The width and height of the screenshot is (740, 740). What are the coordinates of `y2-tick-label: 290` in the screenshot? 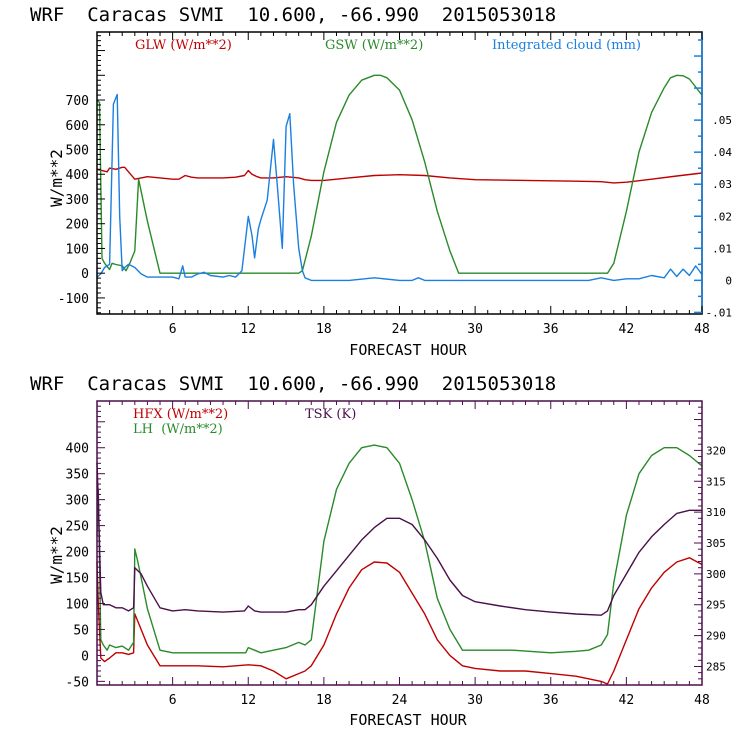 It's located at (716, 636).